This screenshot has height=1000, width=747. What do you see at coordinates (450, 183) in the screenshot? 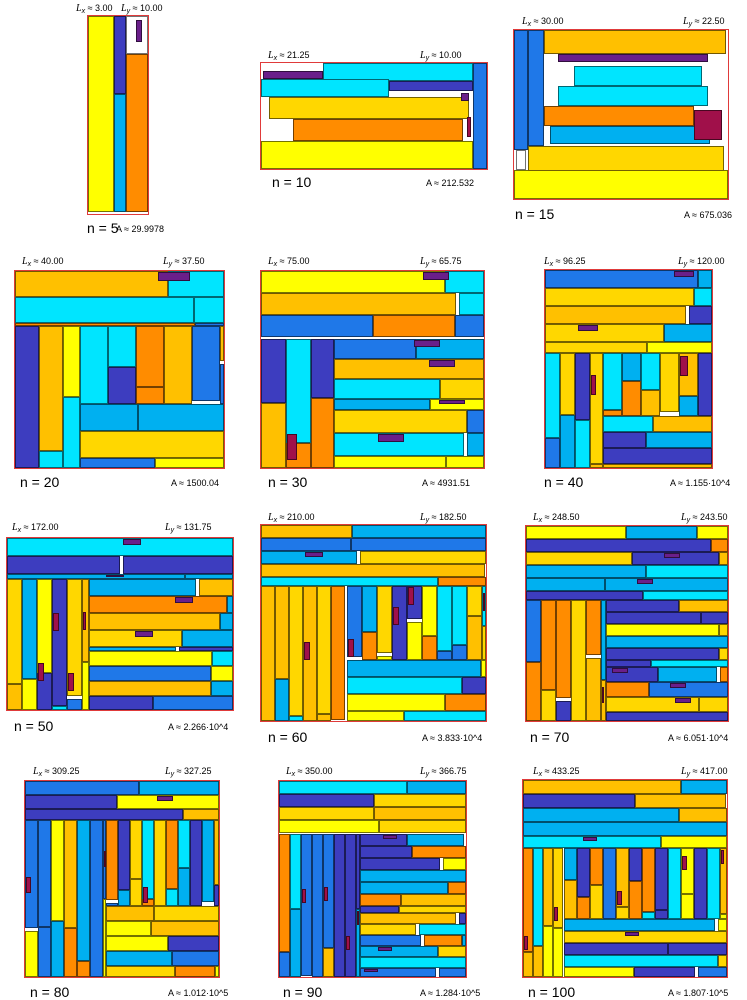
I see `area-label: A ≈ 212.532` at bounding box center [450, 183].